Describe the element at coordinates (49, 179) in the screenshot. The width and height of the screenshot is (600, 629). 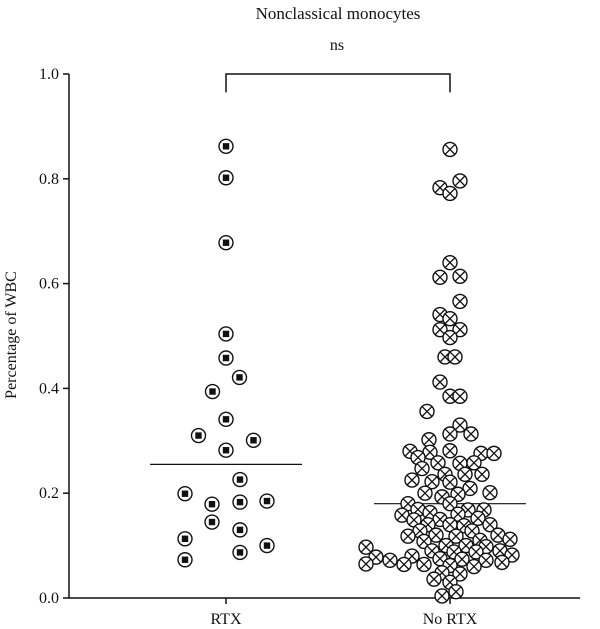
I see `y-tick-label: 0.8` at that location.